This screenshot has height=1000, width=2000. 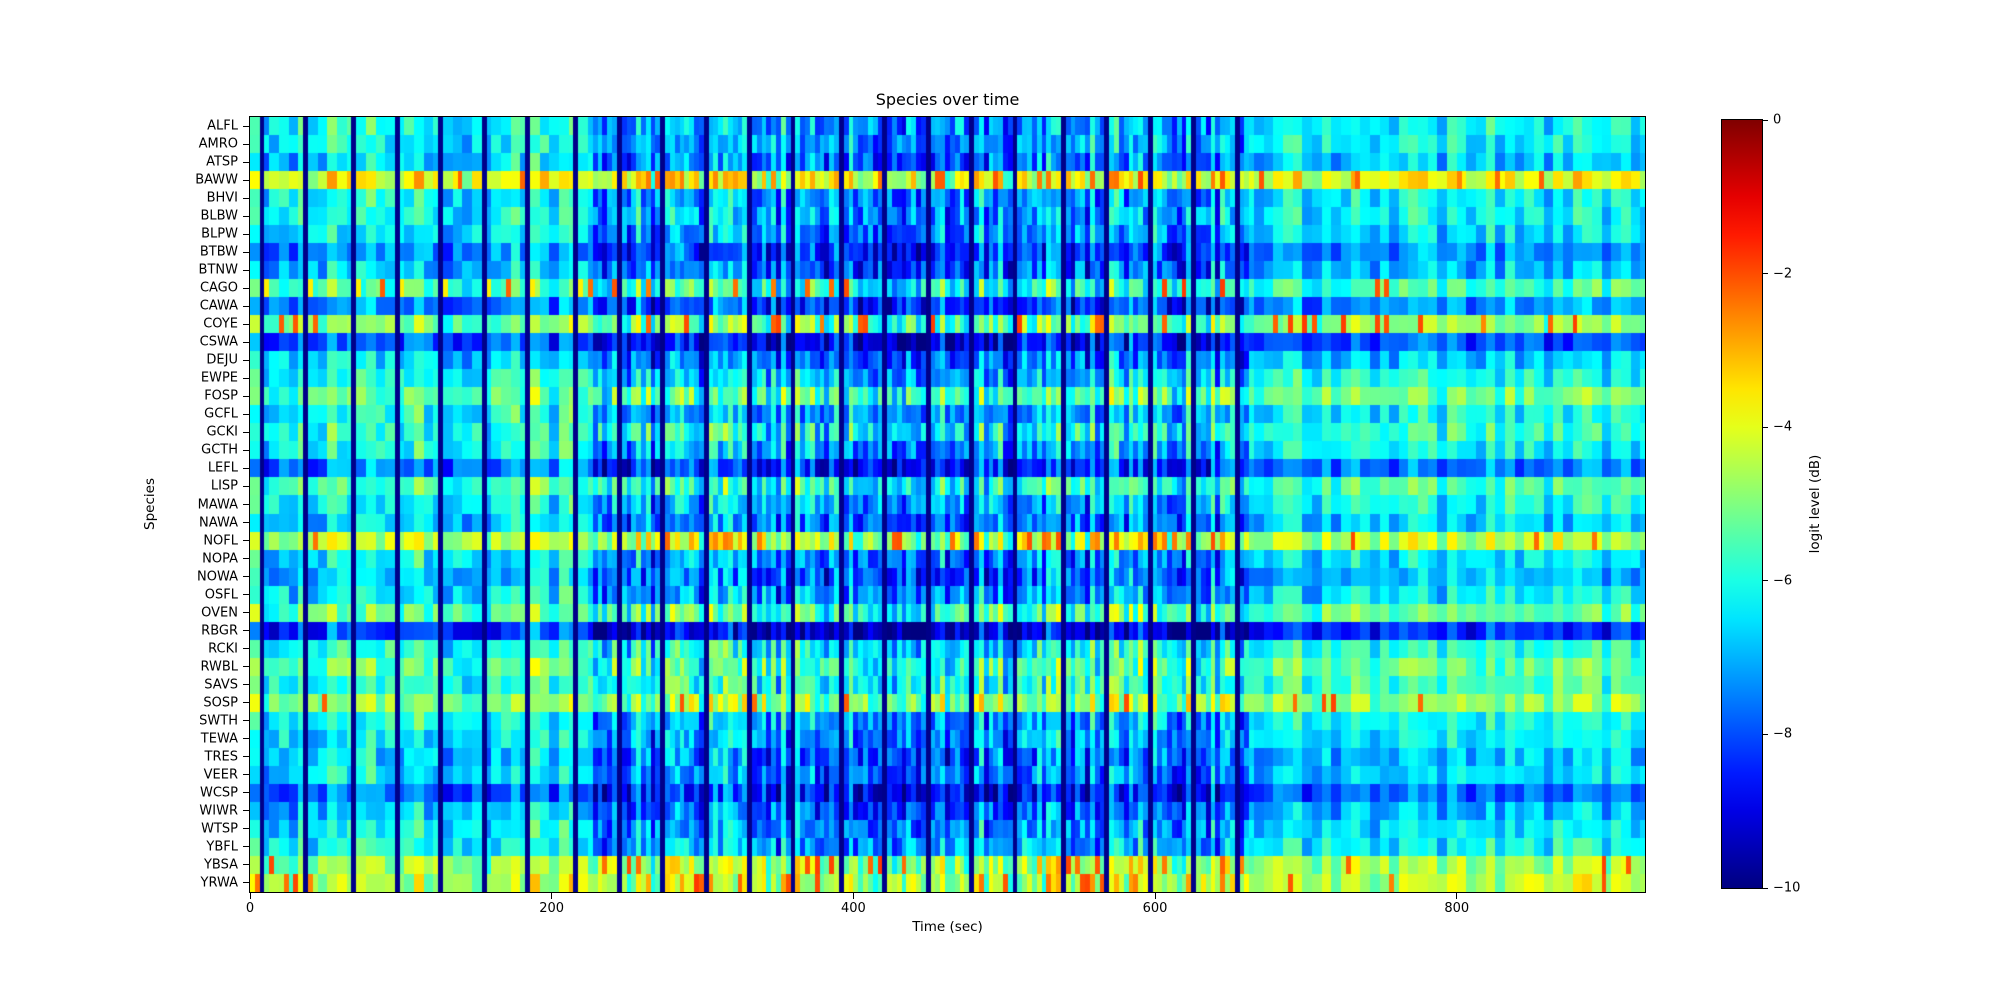 I want to click on y-tick-label-alfl: ALFL, so click(x=222, y=126).